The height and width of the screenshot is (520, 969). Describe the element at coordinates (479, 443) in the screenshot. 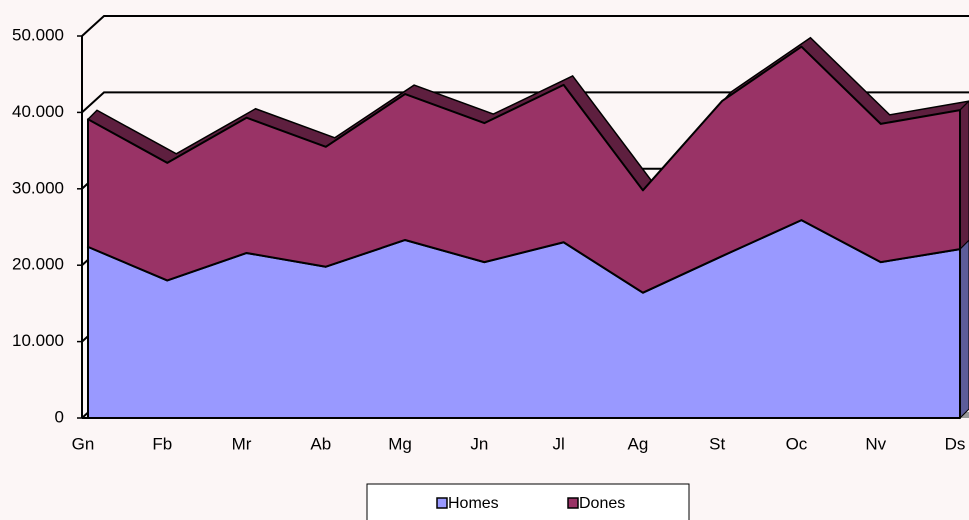

I see `x-tick-label: Jn` at that location.